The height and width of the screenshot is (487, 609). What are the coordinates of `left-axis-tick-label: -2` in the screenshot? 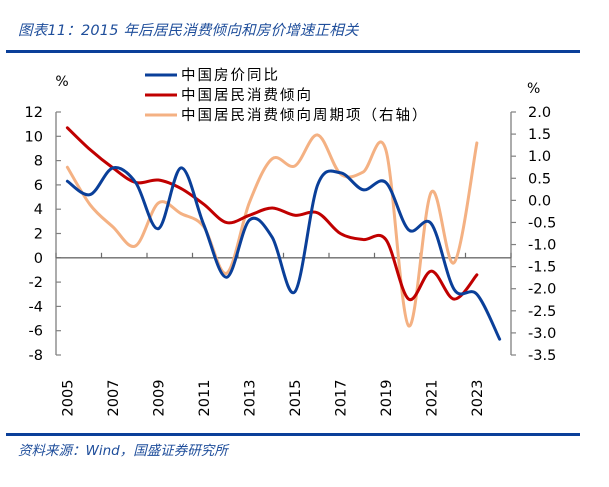 It's located at (36, 283).